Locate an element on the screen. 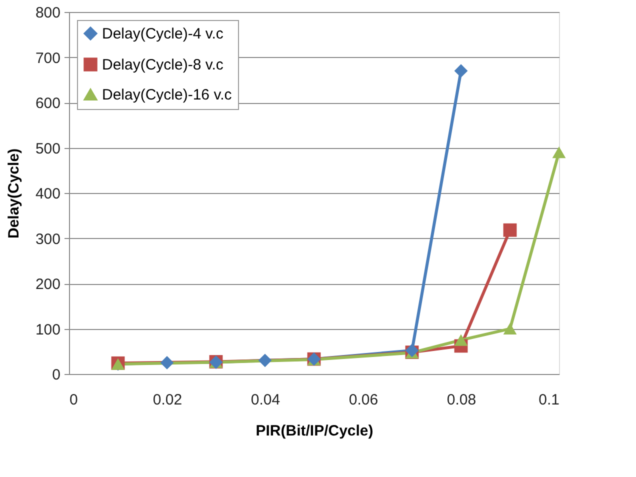 This screenshot has width=636, height=477. legend-label: Delay(Cycle)-4 v.c is located at coordinates (163, 34).